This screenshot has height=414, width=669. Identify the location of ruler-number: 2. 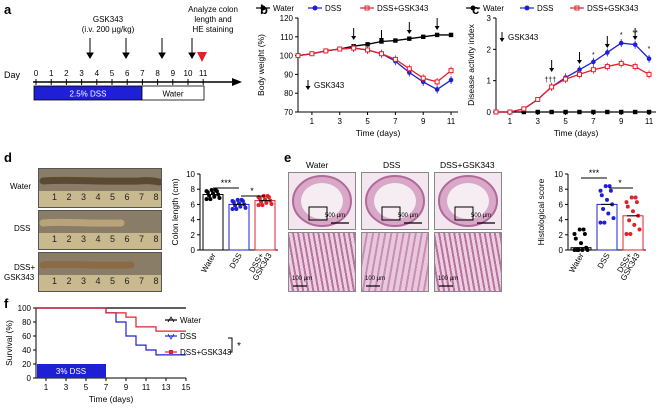
(69, 239).